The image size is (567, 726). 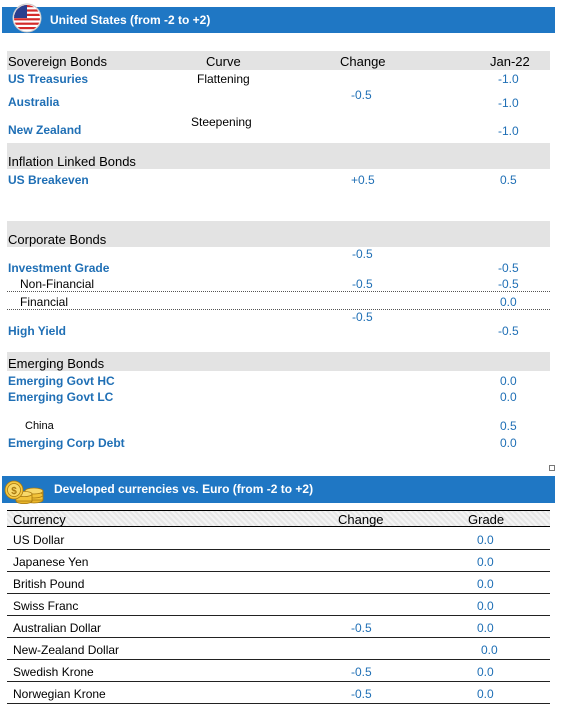 I want to click on us-banner: United States (from -2 to +2), so click(x=278, y=18).